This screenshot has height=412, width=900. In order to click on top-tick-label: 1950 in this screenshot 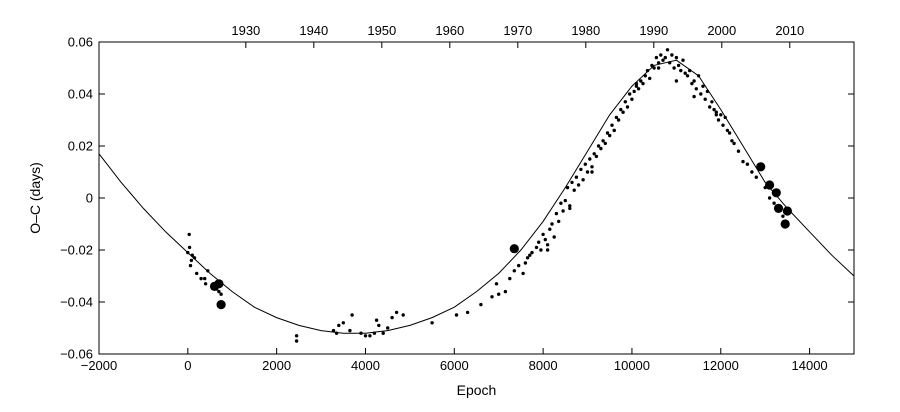, I will do `click(381, 30)`.